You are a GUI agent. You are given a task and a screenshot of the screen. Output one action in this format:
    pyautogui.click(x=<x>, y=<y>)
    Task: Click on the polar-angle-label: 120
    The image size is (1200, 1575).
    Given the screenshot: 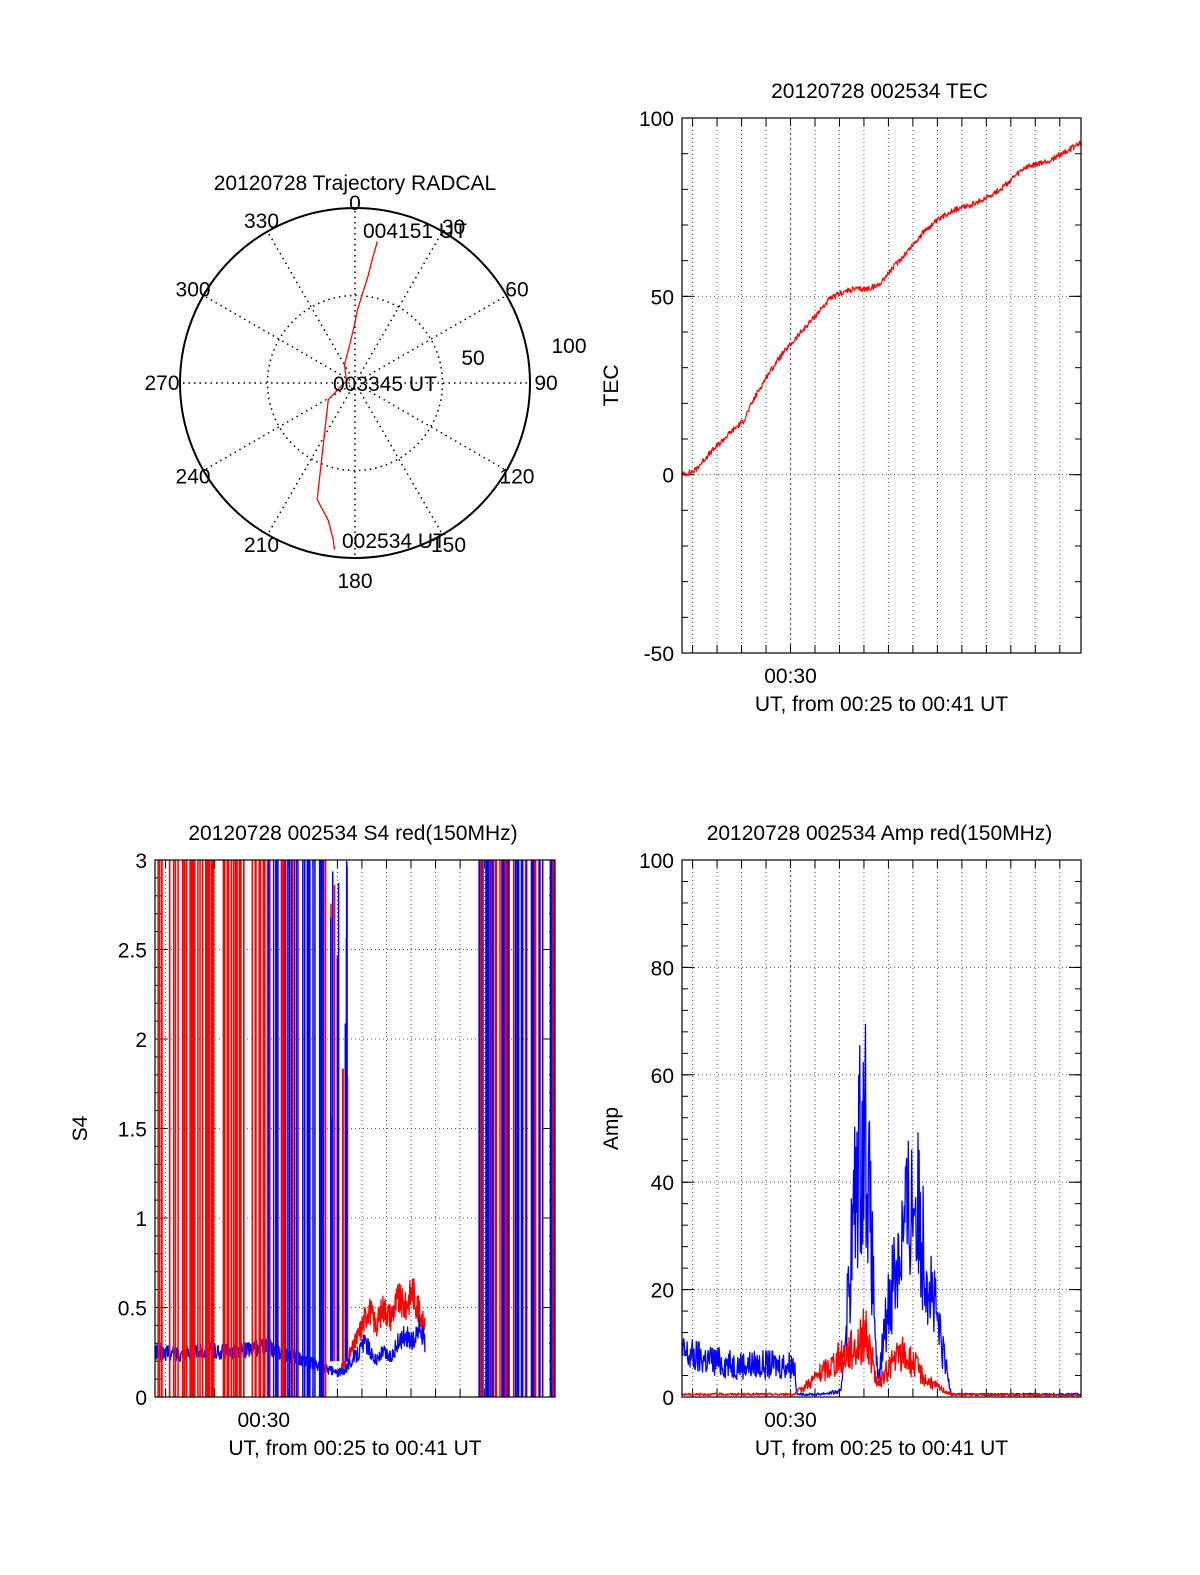 What is the action you would take?
    pyautogui.click(x=516, y=477)
    